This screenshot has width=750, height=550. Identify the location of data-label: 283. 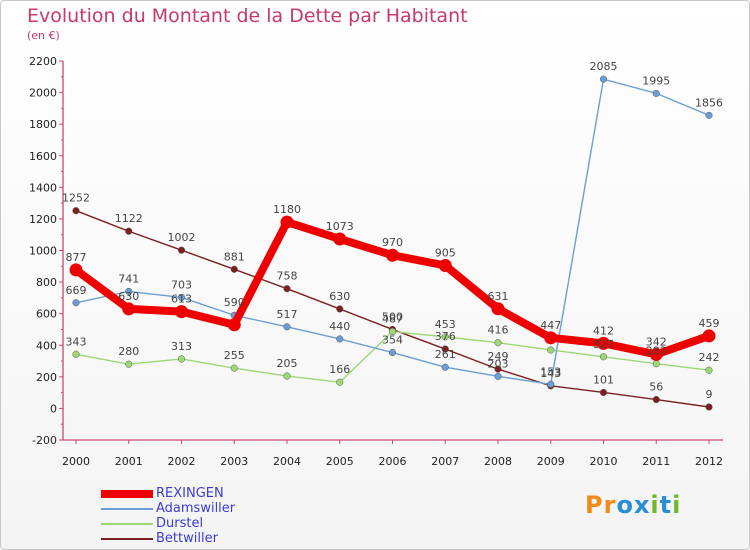
(656, 351).